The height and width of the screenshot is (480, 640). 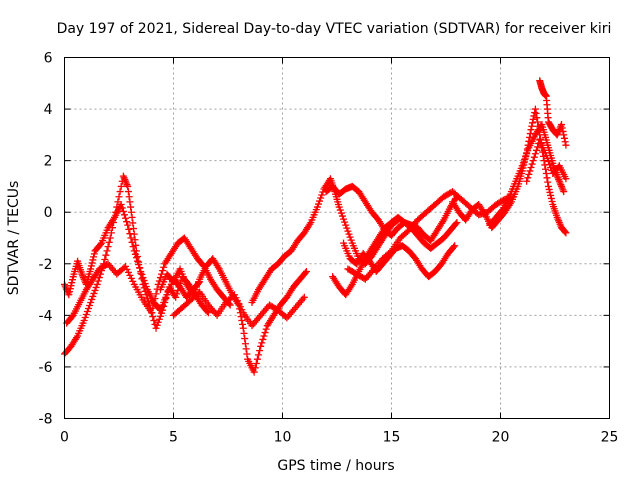 I want to click on series-sat-j, so click(x=431, y=235).